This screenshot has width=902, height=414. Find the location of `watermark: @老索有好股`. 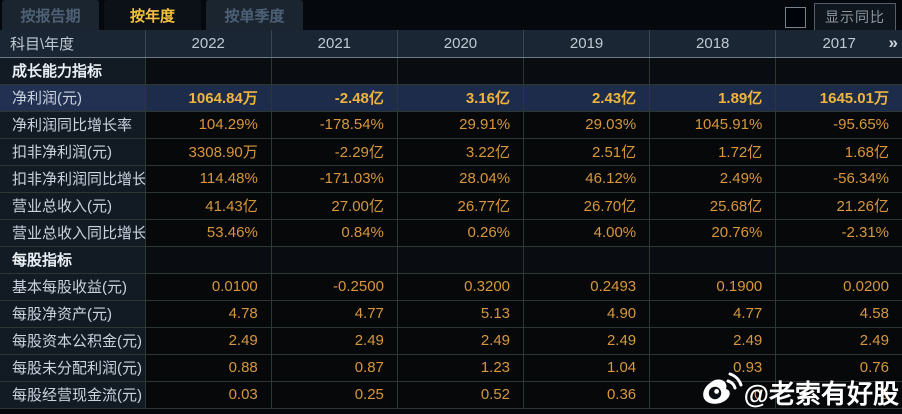

watermark: @老索有好股 is located at coordinates (800, 392).